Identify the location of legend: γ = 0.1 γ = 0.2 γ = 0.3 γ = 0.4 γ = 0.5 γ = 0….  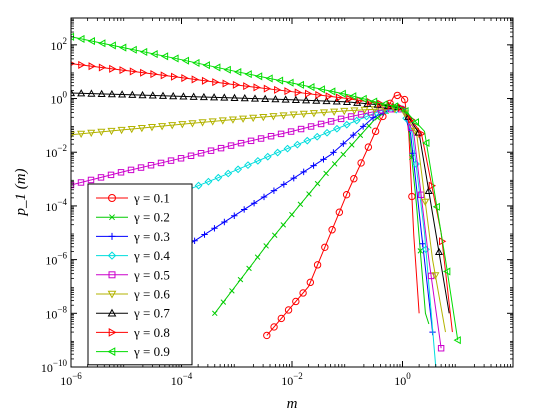
(140, 274).